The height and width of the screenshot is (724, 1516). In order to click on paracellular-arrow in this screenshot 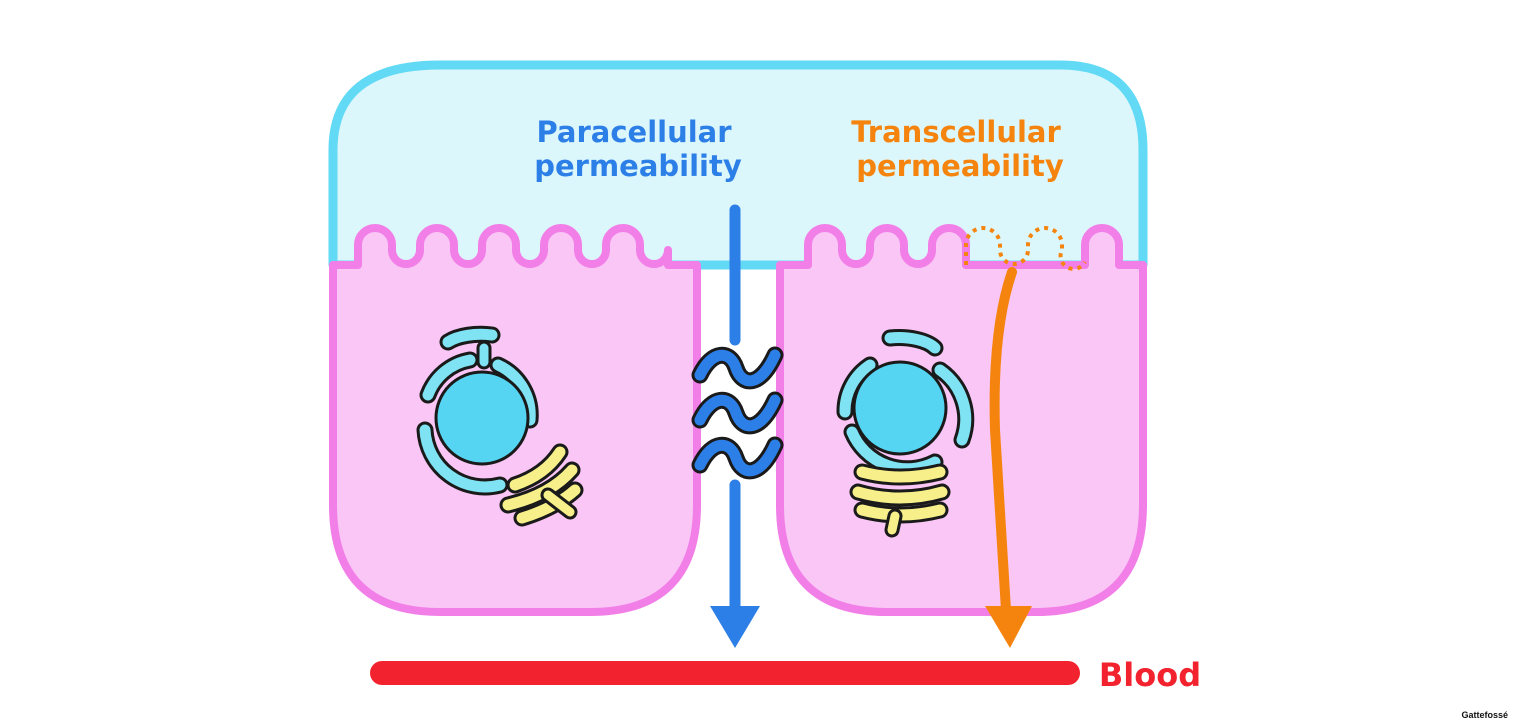, I will do `click(735, 426)`.